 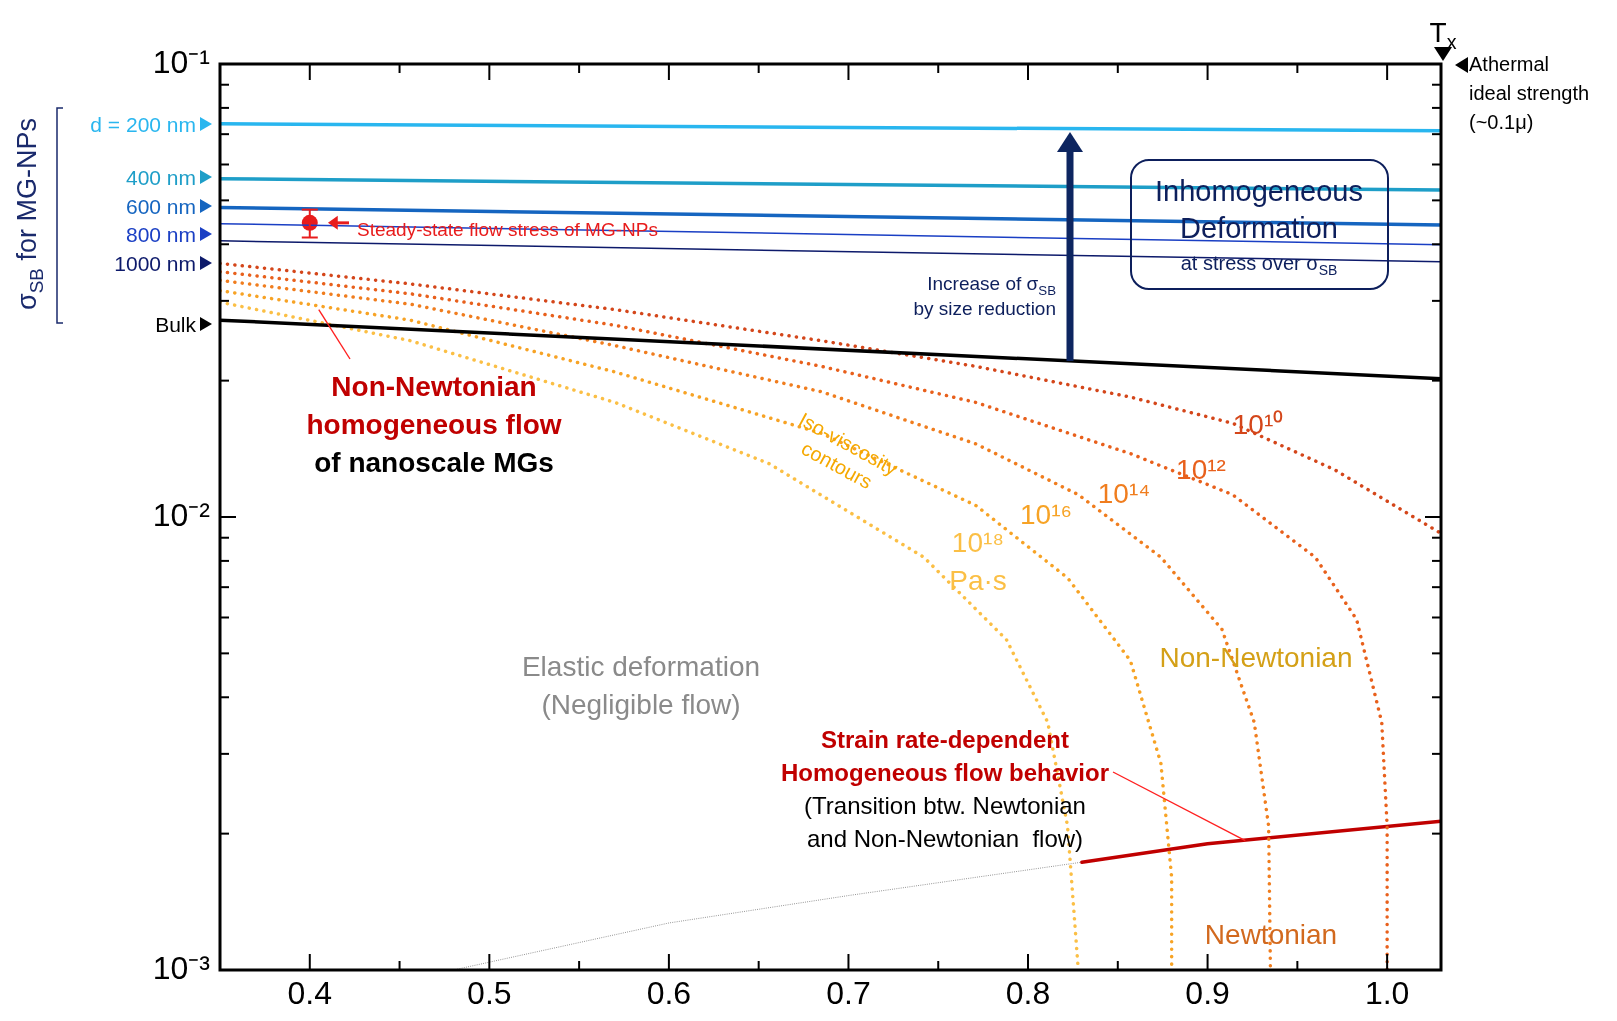 What do you see at coordinates (310, 993) in the screenshot?
I see `x-tick-label: 0.4` at bounding box center [310, 993].